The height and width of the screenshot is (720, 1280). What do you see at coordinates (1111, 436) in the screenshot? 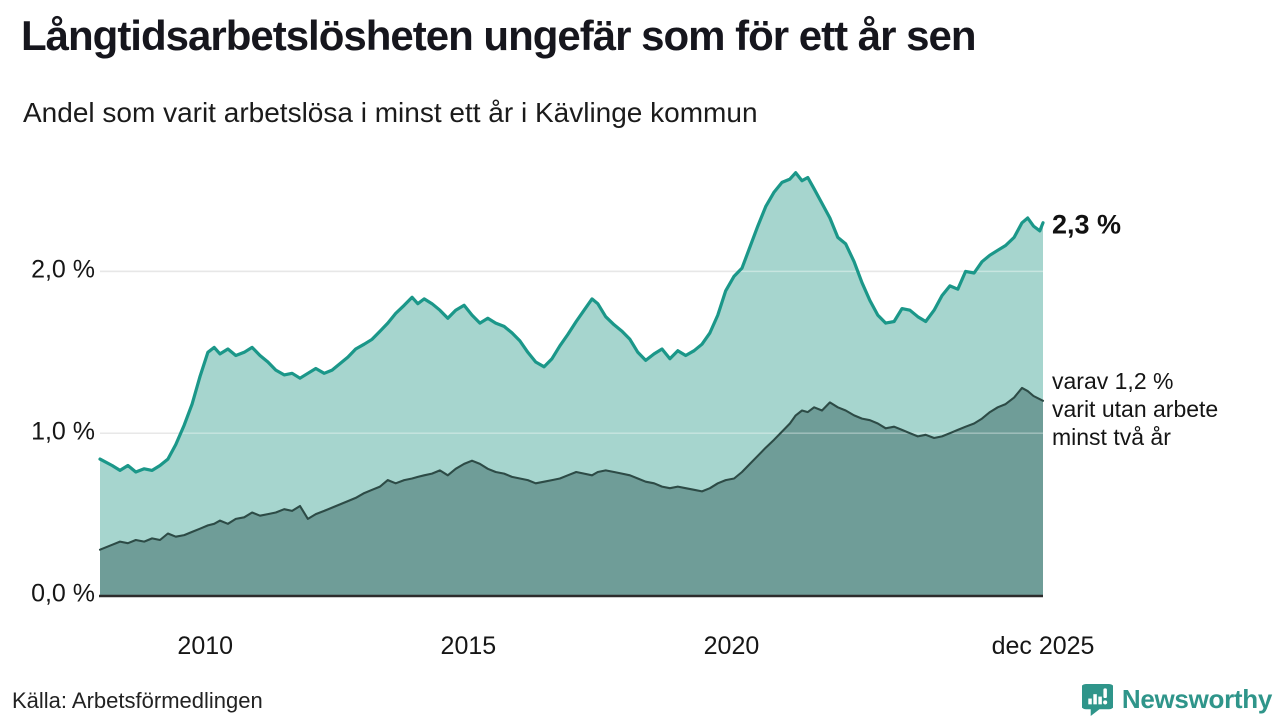
I see `annotation-line: minst två år` at bounding box center [1111, 436].